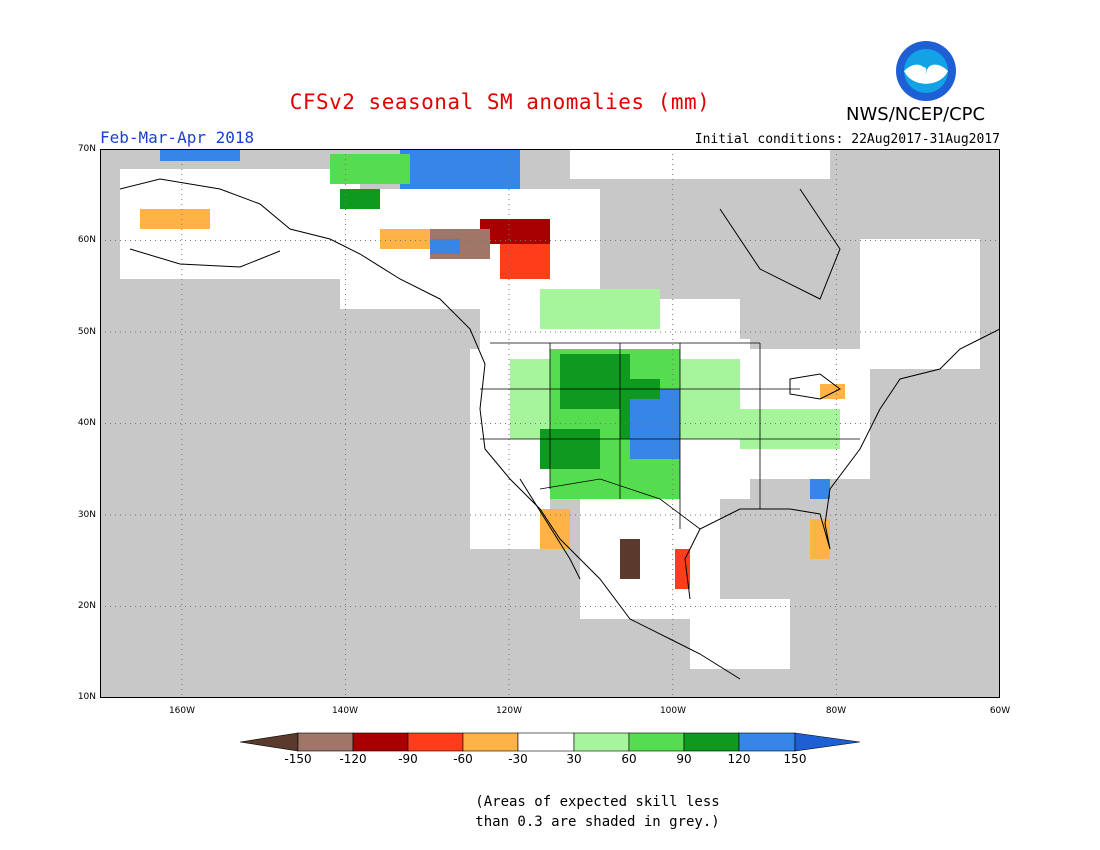 Image resolution: width=1100 pixels, height=850 pixels. I want to click on legend-tick-label: -90, so click(408, 759).